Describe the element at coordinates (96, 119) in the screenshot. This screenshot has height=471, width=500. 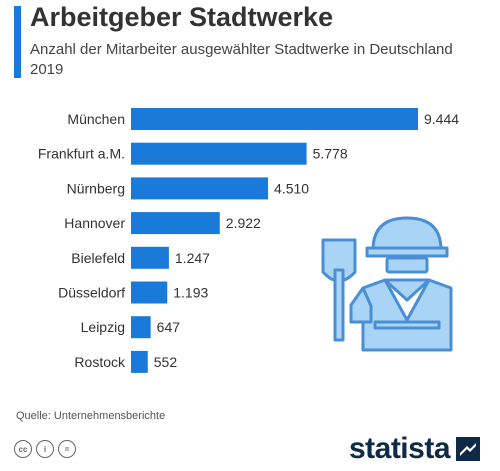
I see `category-label: München` at that location.